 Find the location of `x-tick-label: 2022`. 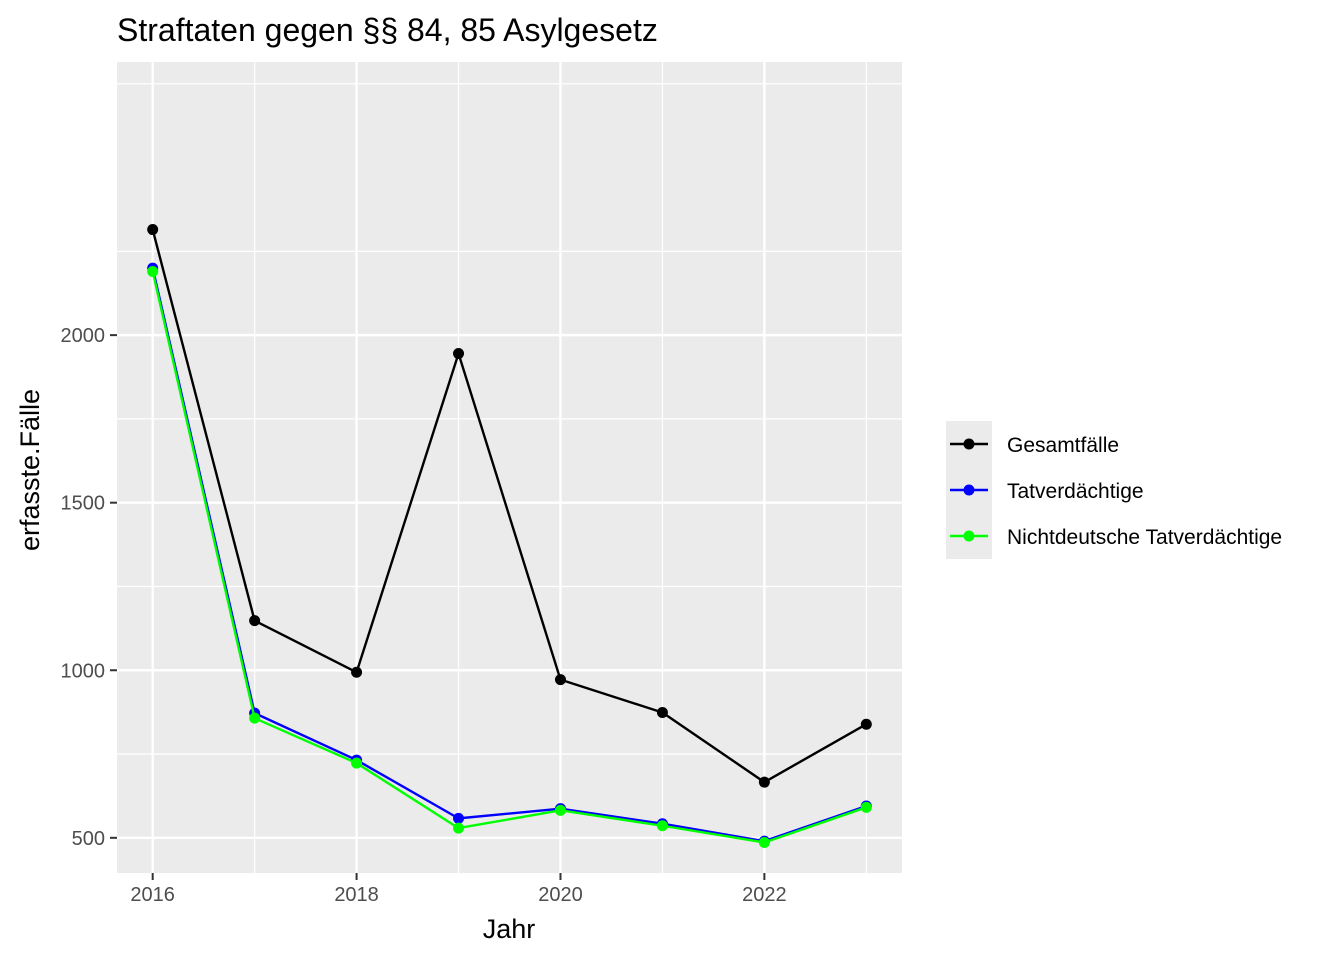

x-tick-label: 2022 is located at coordinates (764, 895).